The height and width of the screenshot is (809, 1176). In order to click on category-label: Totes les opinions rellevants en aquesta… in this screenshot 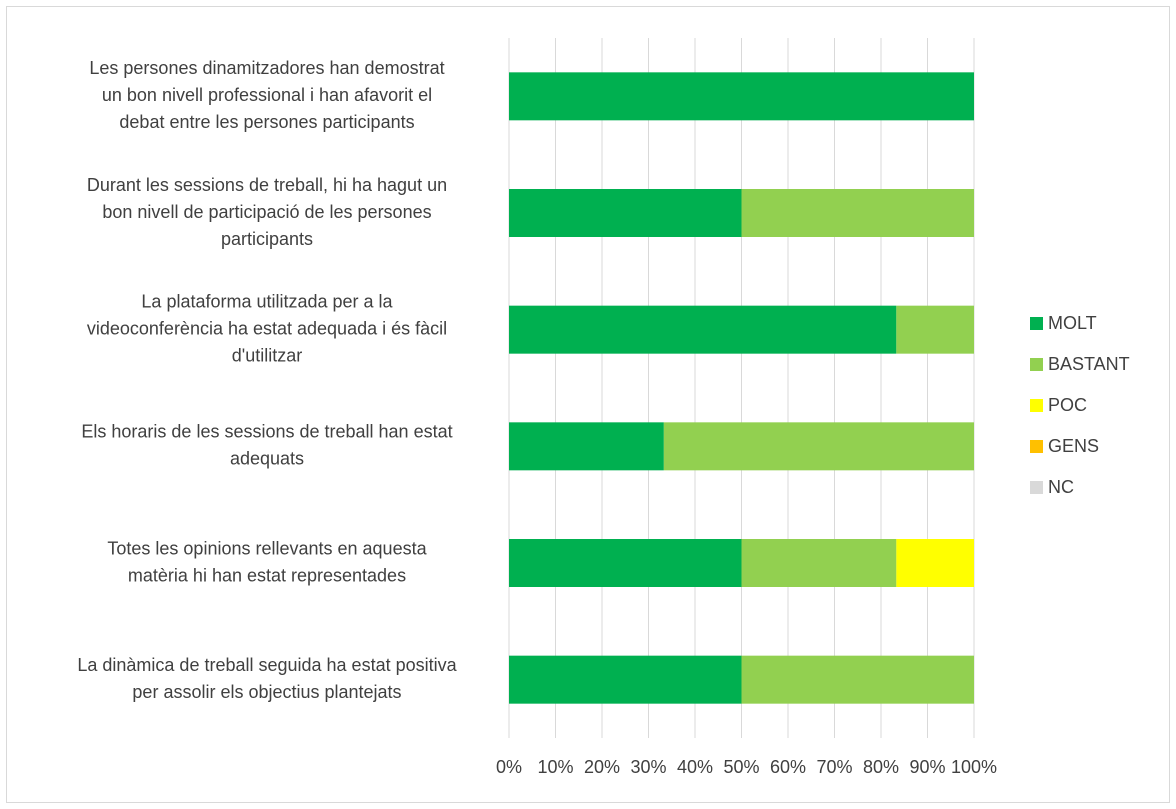, I will do `click(267, 561)`.